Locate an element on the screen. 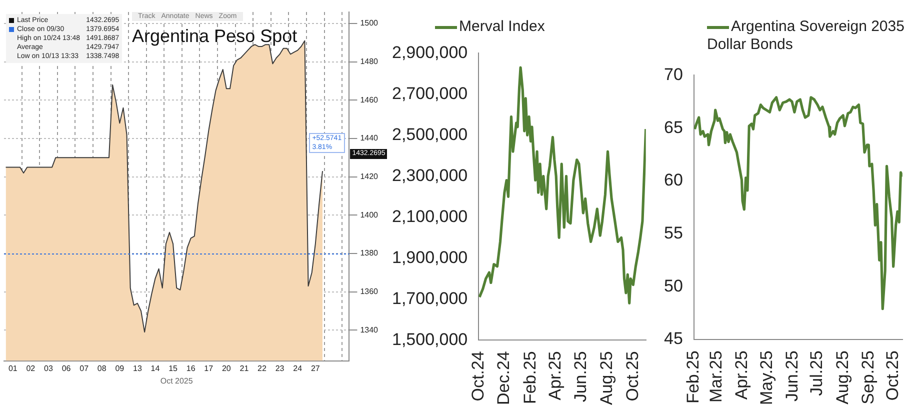 The width and height of the screenshot is (917, 410). text: Argentina Peso Spot is located at coordinates (215, 36).